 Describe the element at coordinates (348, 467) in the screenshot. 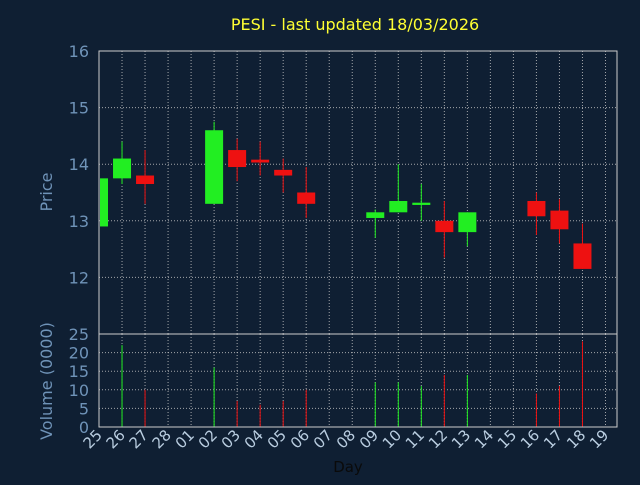

I see `x-axis-label: Day` at that location.